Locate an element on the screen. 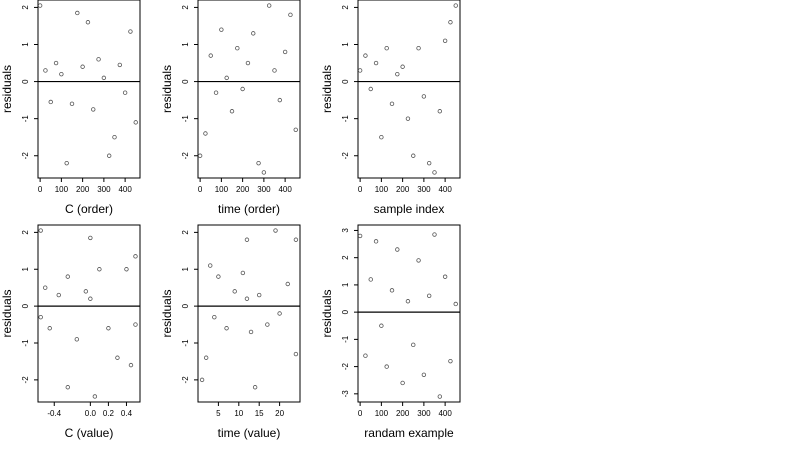 The height and width of the screenshot is (450, 800). y-tick-label: 1 is located at coordinates (185, 44).